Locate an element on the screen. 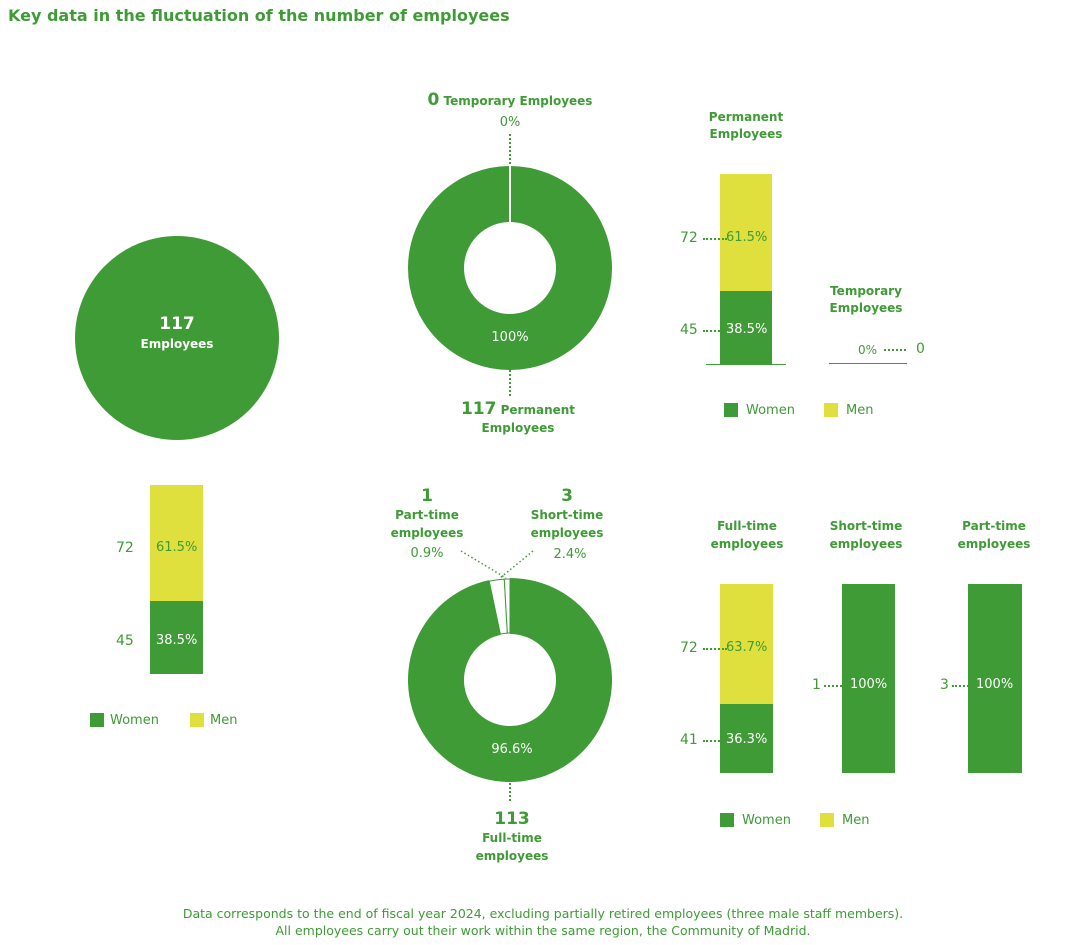  total-employees-circle is located at coordinates (177, 338).